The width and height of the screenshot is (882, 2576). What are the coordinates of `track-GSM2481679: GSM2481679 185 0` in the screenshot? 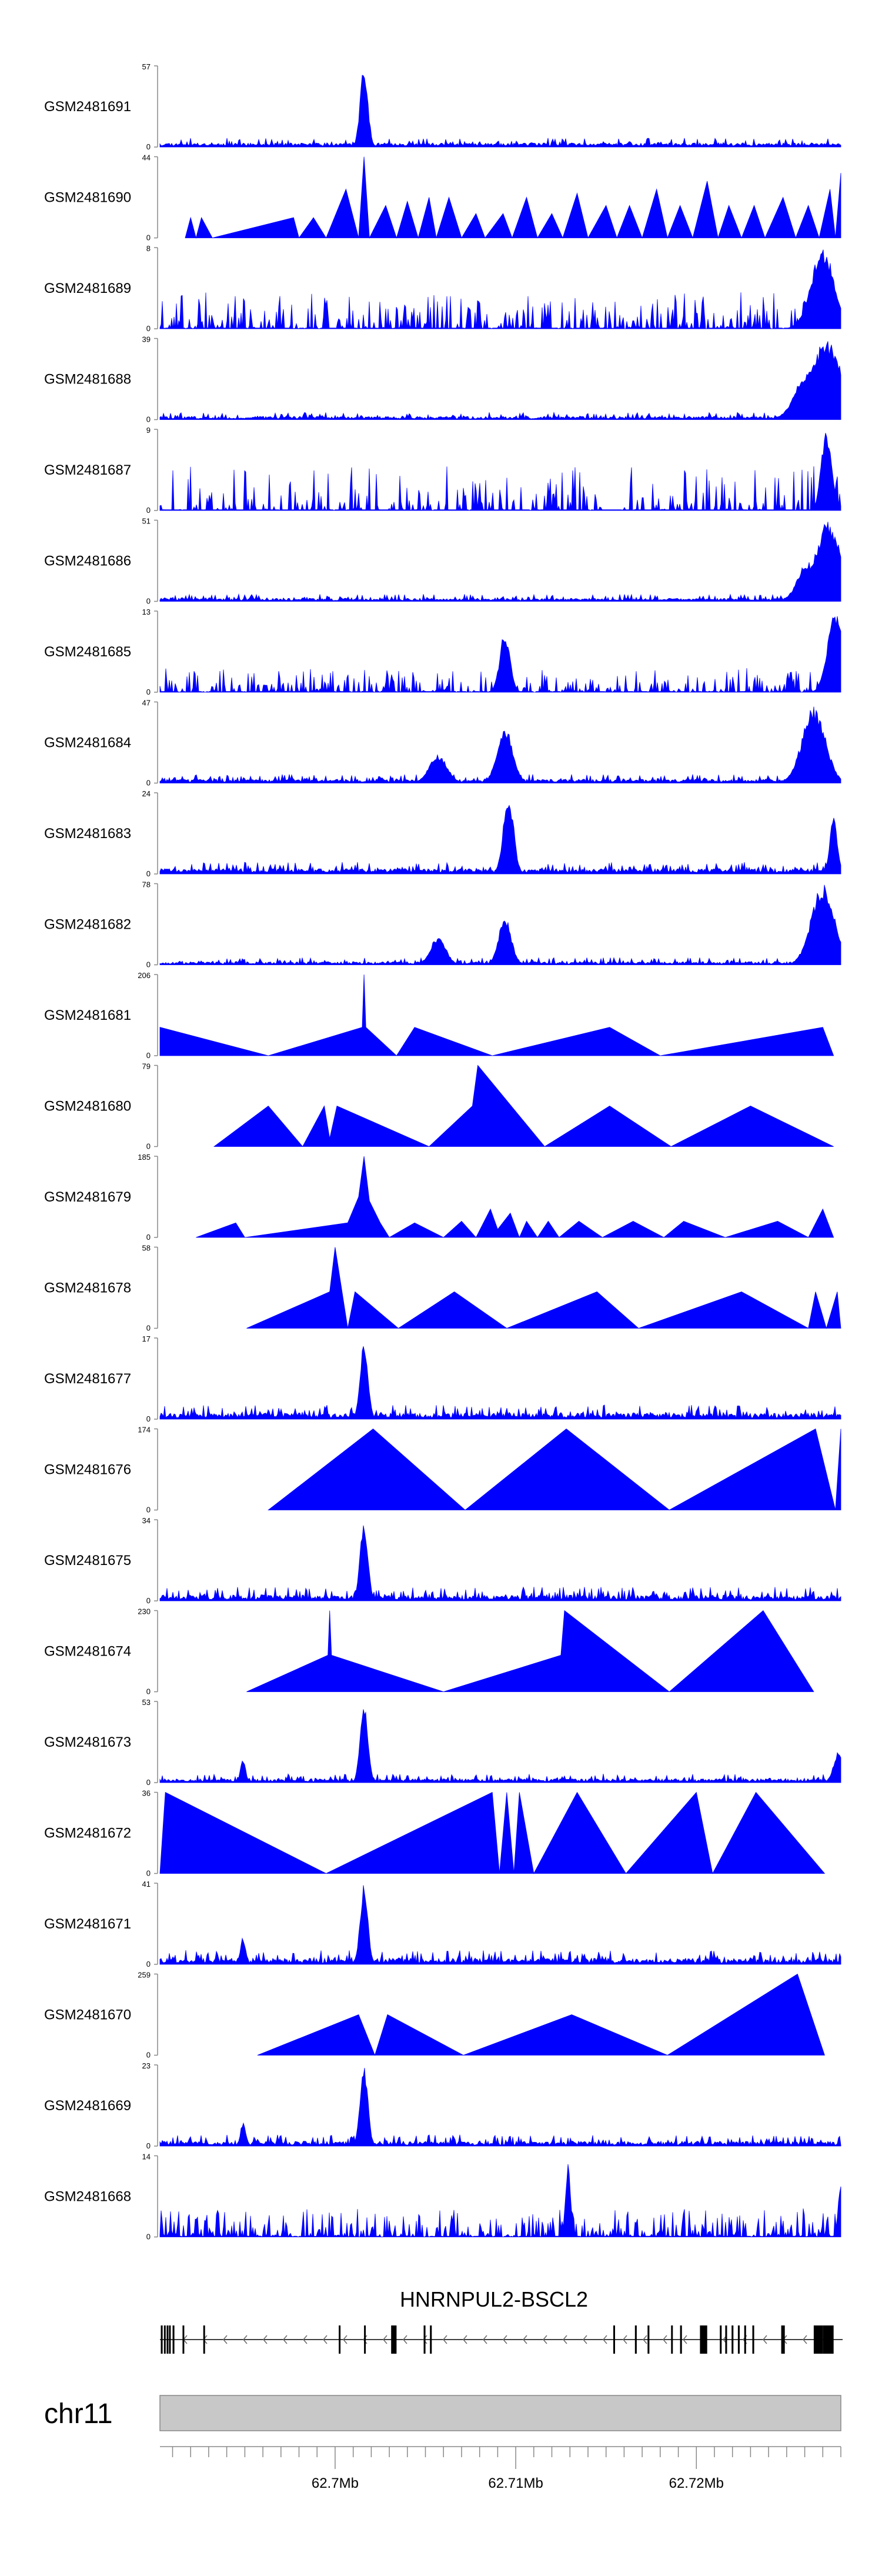 It's located at (439, 1197).